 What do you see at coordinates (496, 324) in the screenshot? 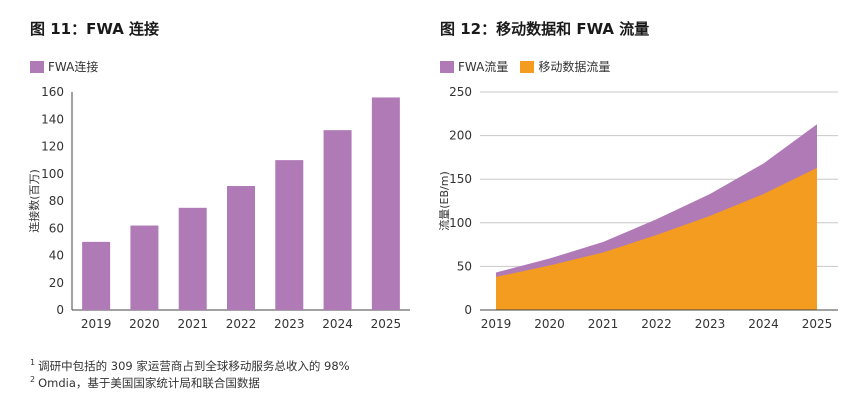
I see `chart2-x-tick-label: 2019` at bounding box center [496, 324].